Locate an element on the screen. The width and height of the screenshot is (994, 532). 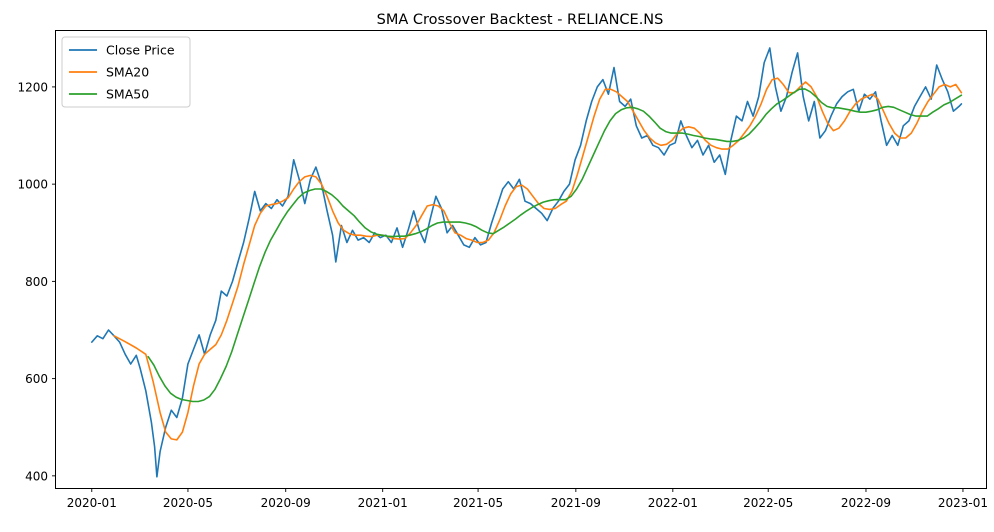
y-tick-label: 600 is located at coordinates (36, 379).